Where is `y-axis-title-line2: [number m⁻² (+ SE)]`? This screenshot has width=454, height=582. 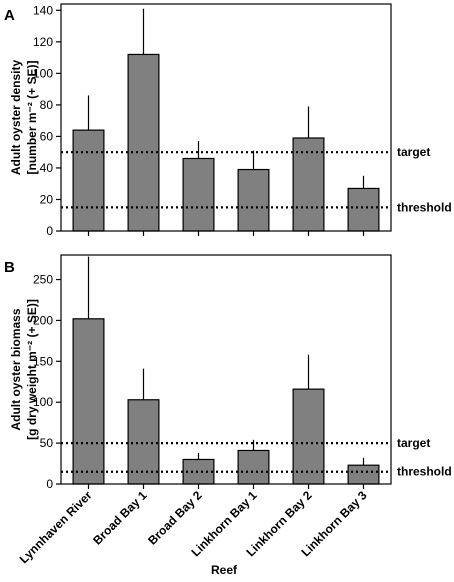
y-axis-title-line2: [number m⁻² (+ SE)] is located at coordinates (32, 117).